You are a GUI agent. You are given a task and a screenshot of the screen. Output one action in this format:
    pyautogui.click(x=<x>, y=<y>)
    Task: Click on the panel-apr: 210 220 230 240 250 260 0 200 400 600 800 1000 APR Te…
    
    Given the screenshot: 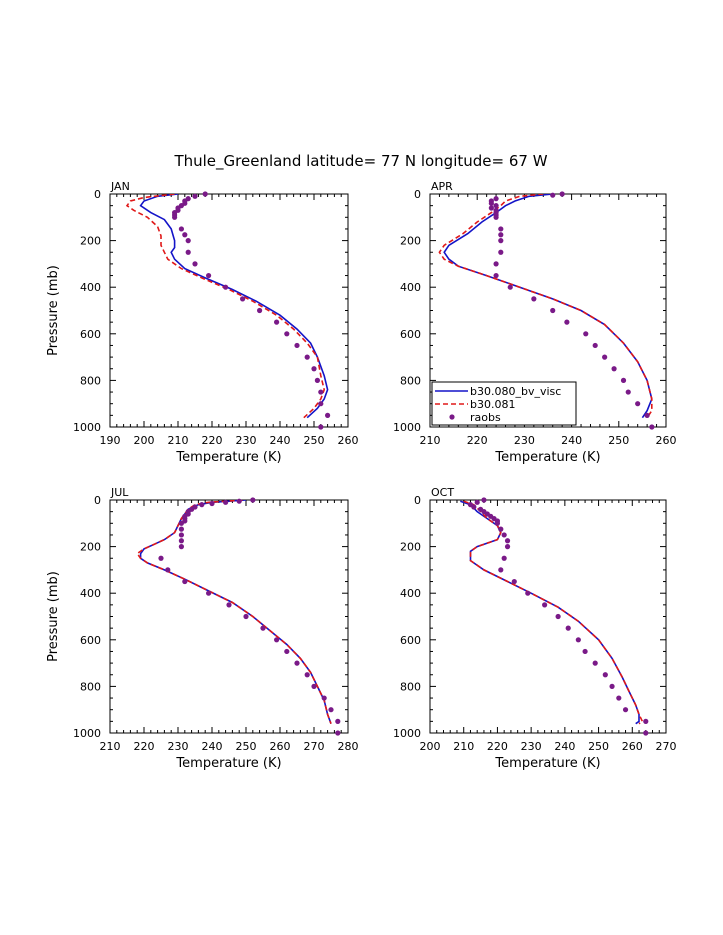 What is the action you would take?
    pyautogui.click(x=535, y=322)
    